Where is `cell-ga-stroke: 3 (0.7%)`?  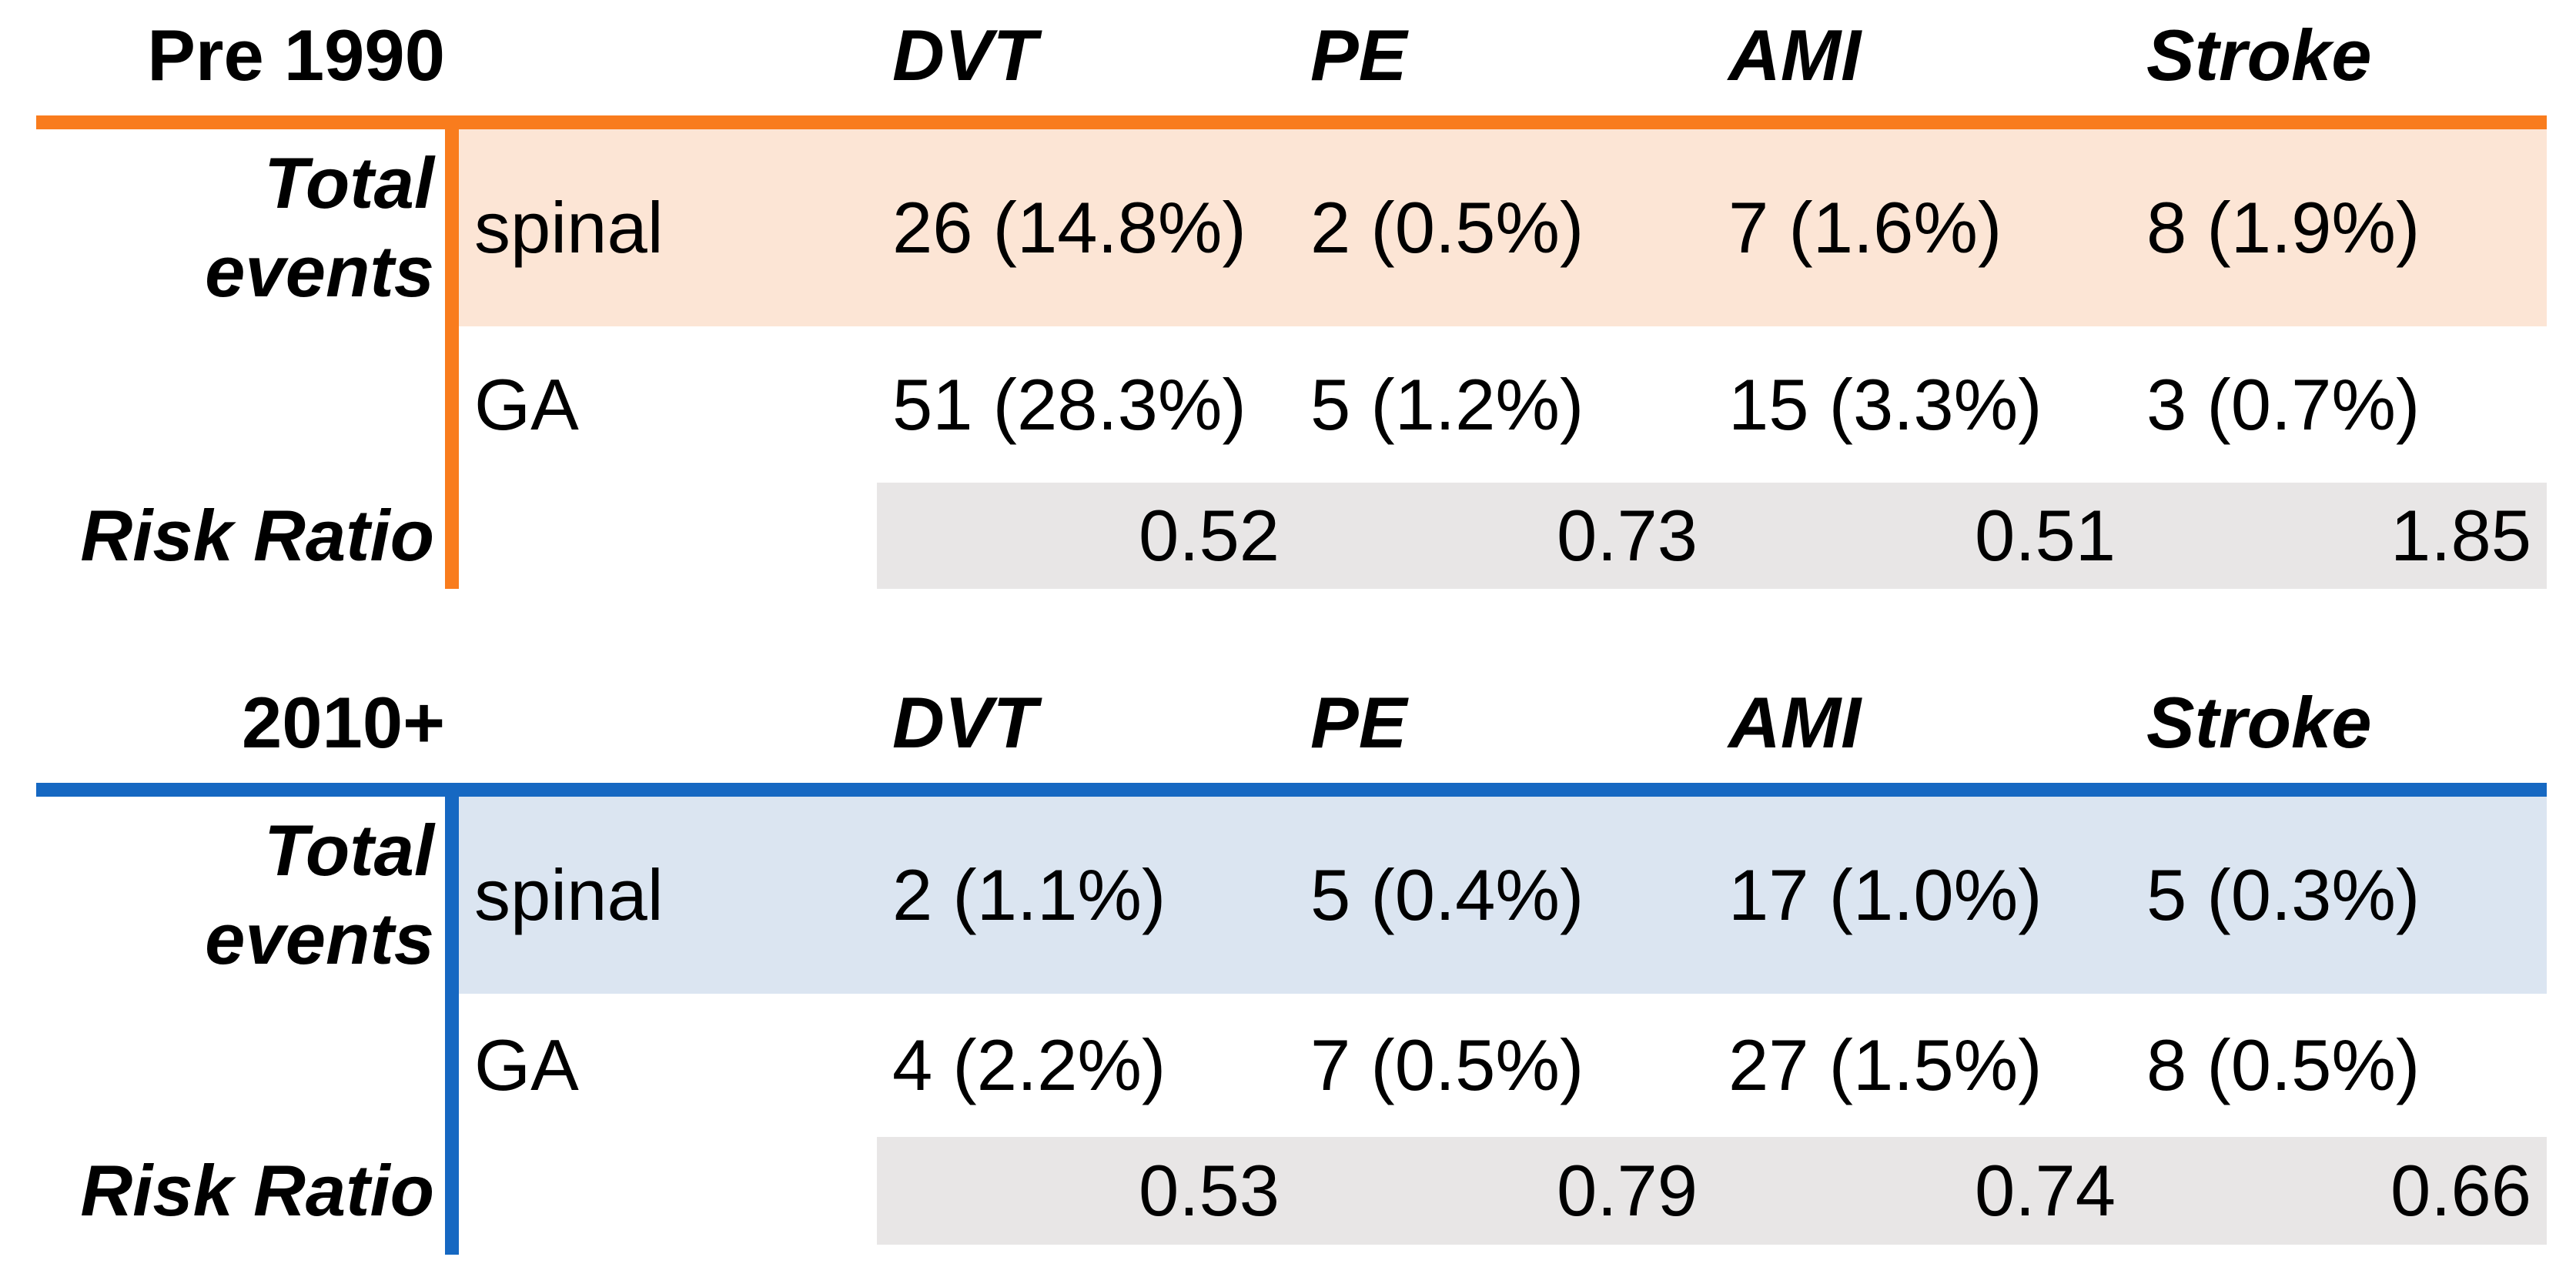 cell-ga-stroke: 3 (0.7%) is located at coordinates (2283, 404).